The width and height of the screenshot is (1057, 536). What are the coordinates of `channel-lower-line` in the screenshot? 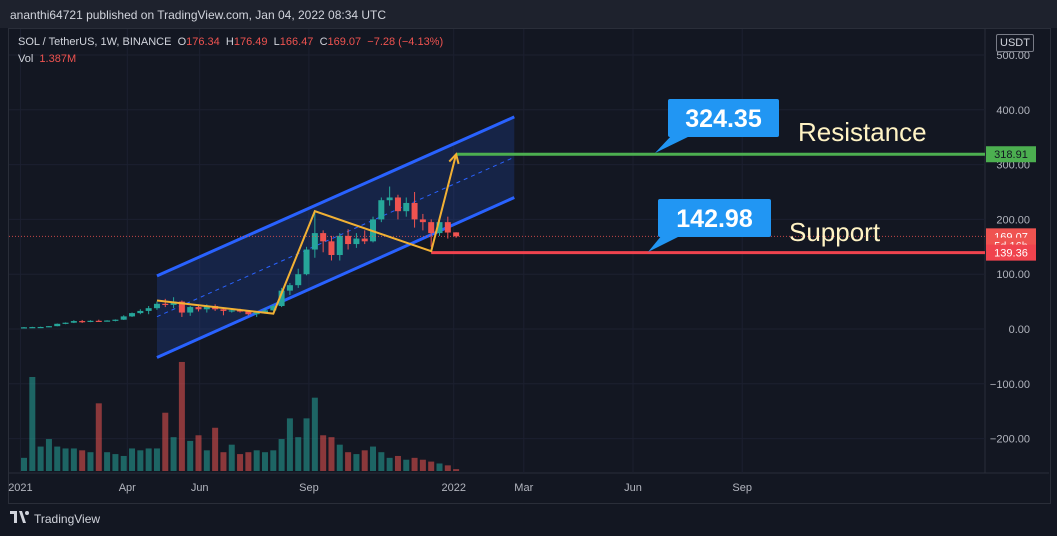 It's located at (335, 277).